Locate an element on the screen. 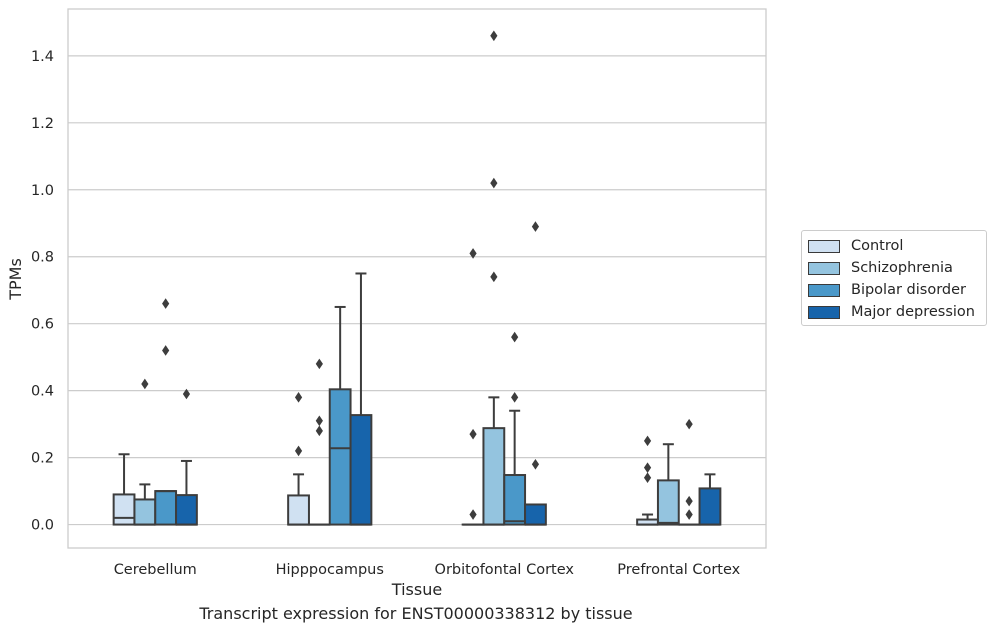  box-major-depression-prefrontal-cortex is located at coordinates (710, 506).